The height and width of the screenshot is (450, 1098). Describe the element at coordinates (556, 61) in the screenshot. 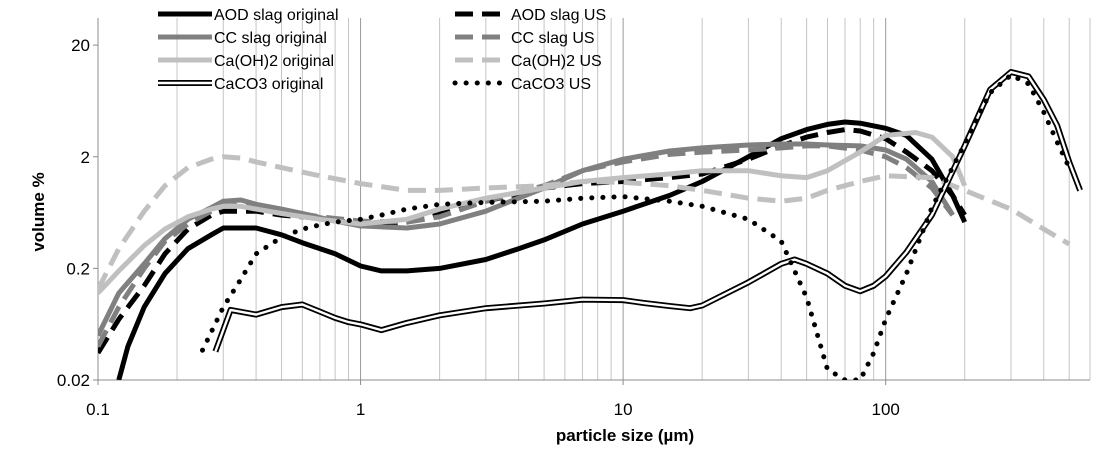

I see `legend-label-6: Ca(OH)2 US` at that location.